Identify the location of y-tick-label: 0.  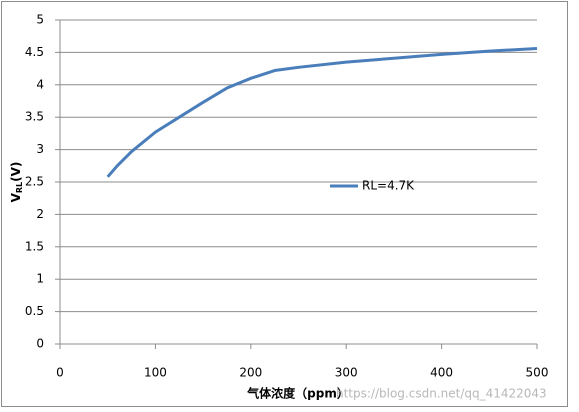
(40, 344).